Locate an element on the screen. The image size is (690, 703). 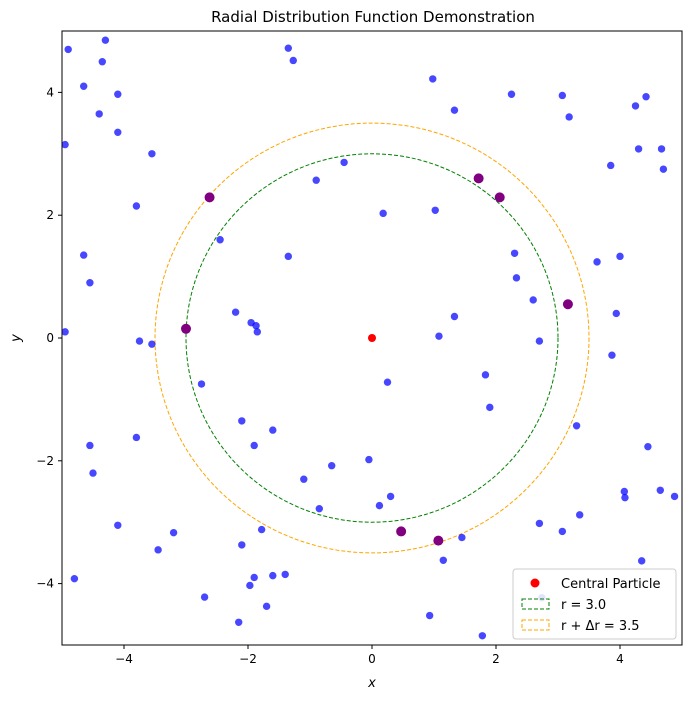
y-tick-label: 2 is located at coordinates (50, 215).